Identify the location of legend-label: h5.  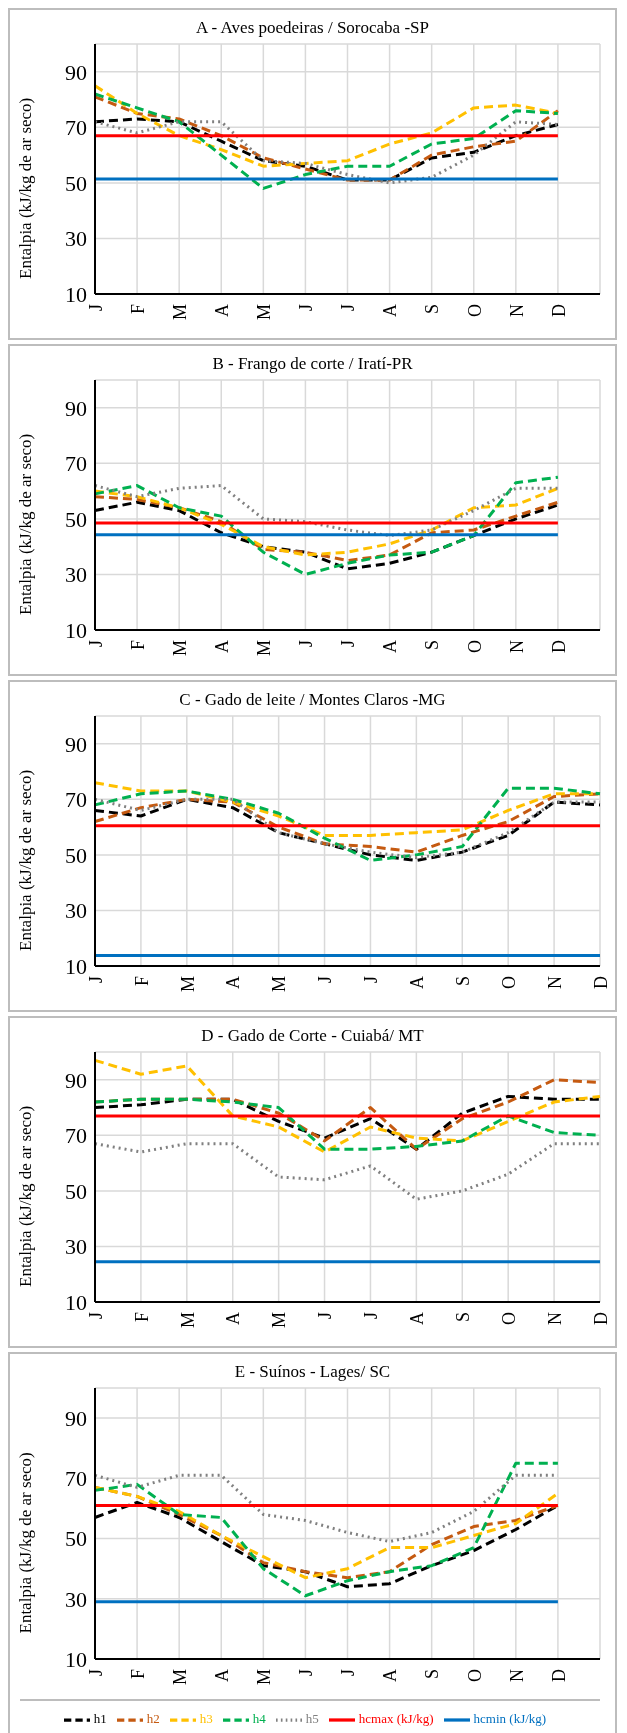
(312, 1718).